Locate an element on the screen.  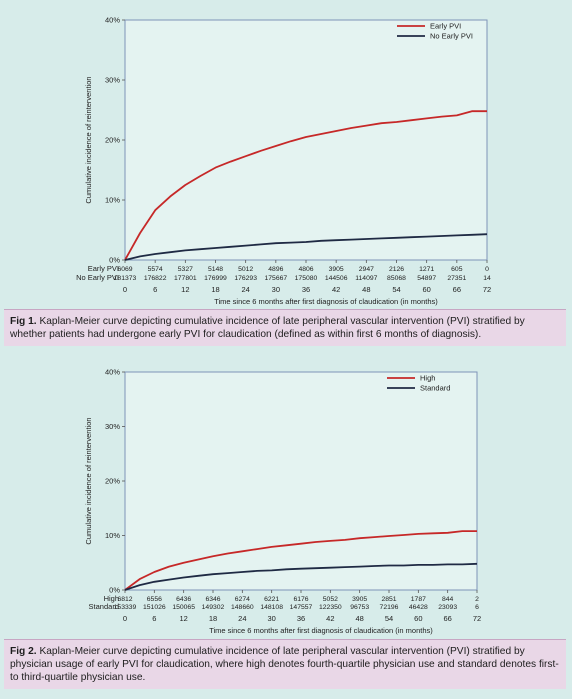
chart2-risk-value: 149302 is located at coordinates (213, 607).